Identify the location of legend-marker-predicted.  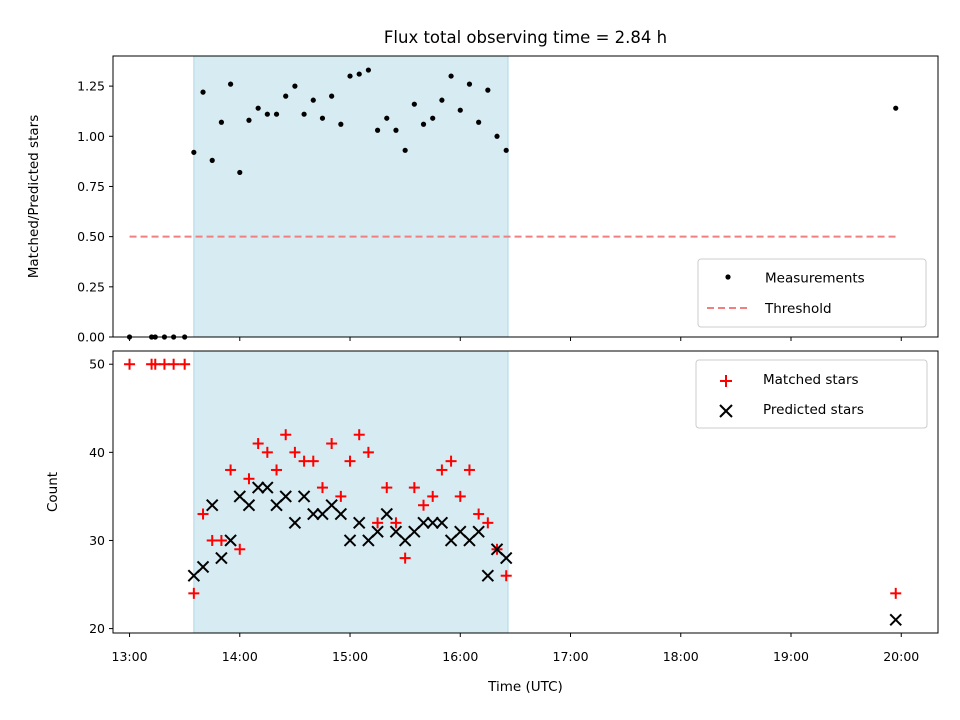
(726, 411).